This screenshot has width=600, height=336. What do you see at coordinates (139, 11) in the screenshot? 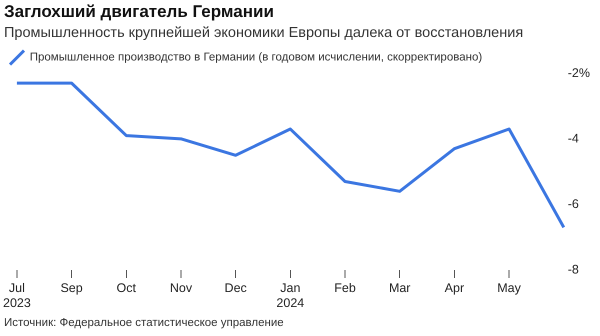
I see `chart-title: Заглохший двигатель Германии` at bounding box center [139, 11].